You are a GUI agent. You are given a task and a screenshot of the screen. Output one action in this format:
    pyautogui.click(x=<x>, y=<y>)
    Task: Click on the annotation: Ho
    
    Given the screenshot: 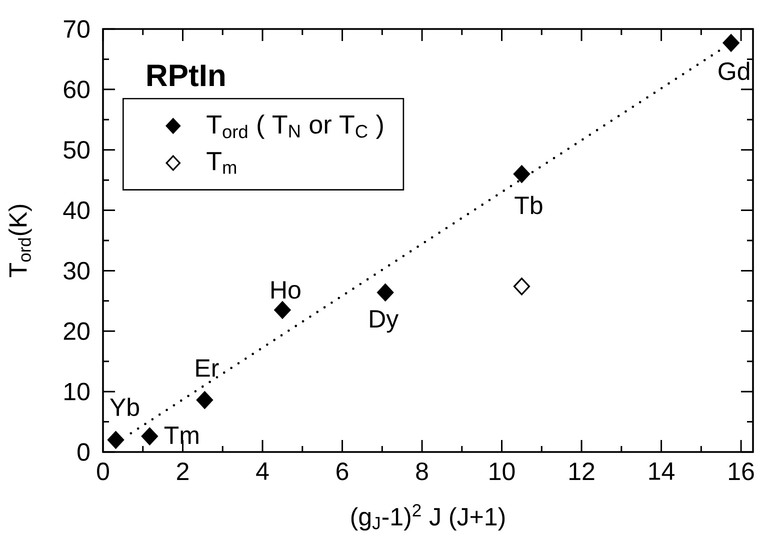 What is the action you would take?
    pyautogui.click(x=286, y=290)
    